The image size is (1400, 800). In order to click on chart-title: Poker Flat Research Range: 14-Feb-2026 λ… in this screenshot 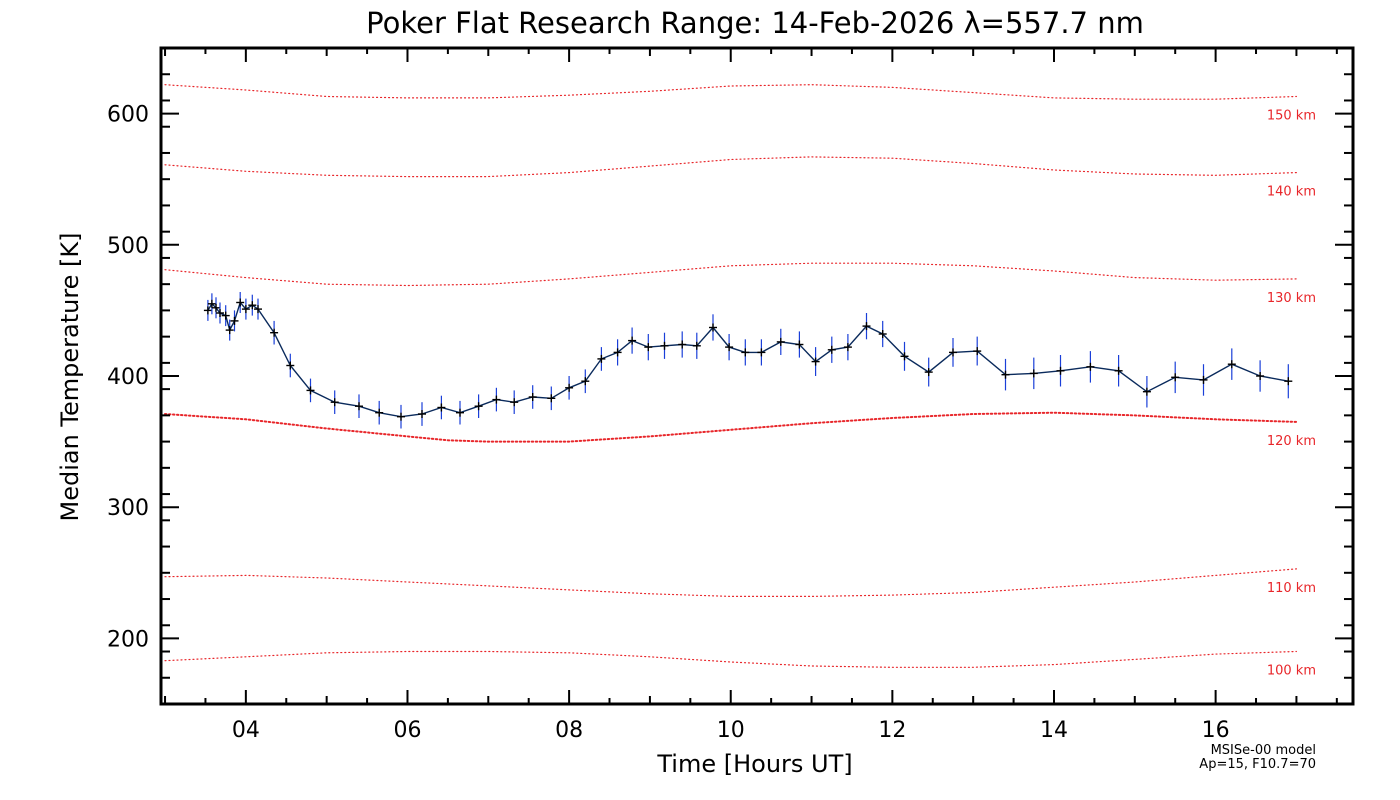, I will do `click(755, 23)`.